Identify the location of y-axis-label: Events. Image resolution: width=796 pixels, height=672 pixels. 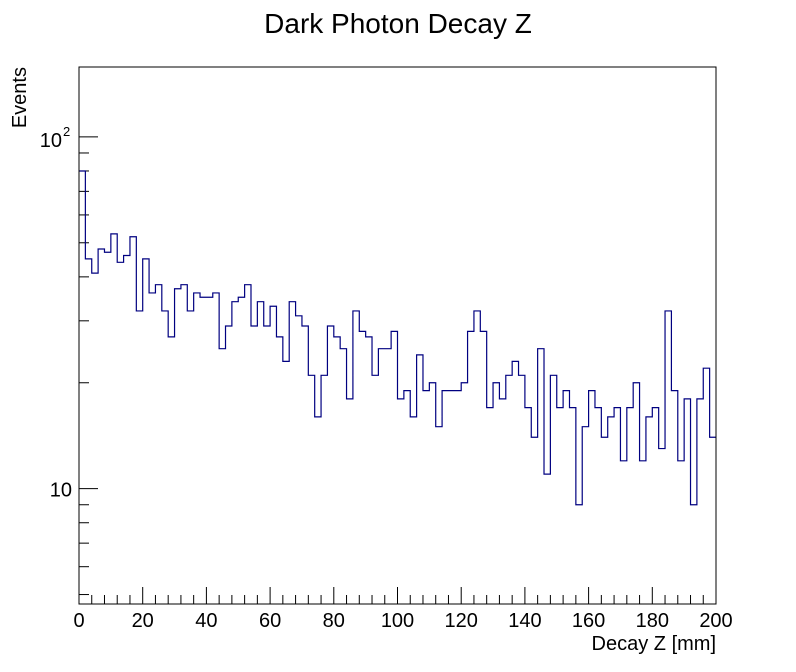
(20, 97).